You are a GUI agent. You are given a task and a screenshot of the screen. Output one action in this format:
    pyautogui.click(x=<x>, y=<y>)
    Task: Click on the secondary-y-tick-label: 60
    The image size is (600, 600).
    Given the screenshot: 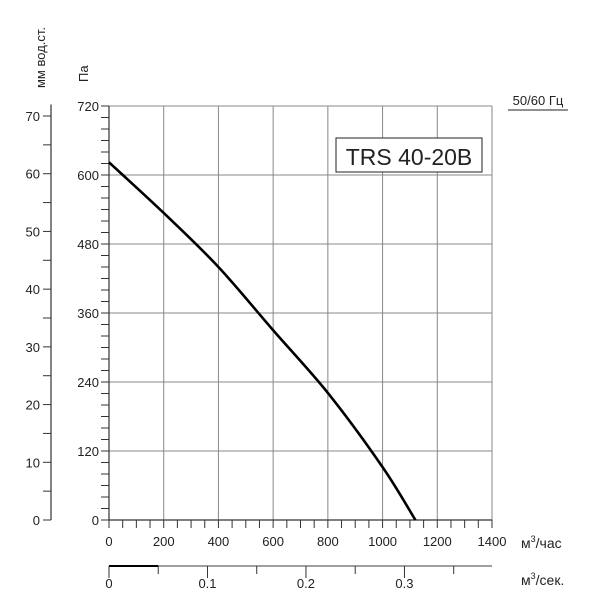 What is the action you would take?
    pyautogui.click(x=33, y=174)
    